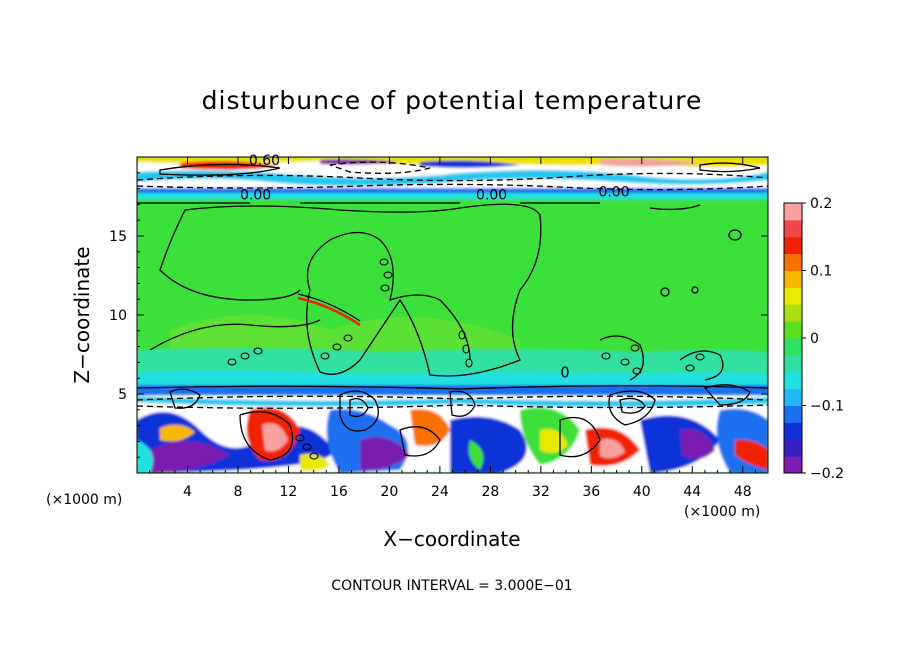 The image size is (904, 654). Describe the element at coordinates (289, 492) in the screenshot. I see `x-tick-label: 12` at that location.